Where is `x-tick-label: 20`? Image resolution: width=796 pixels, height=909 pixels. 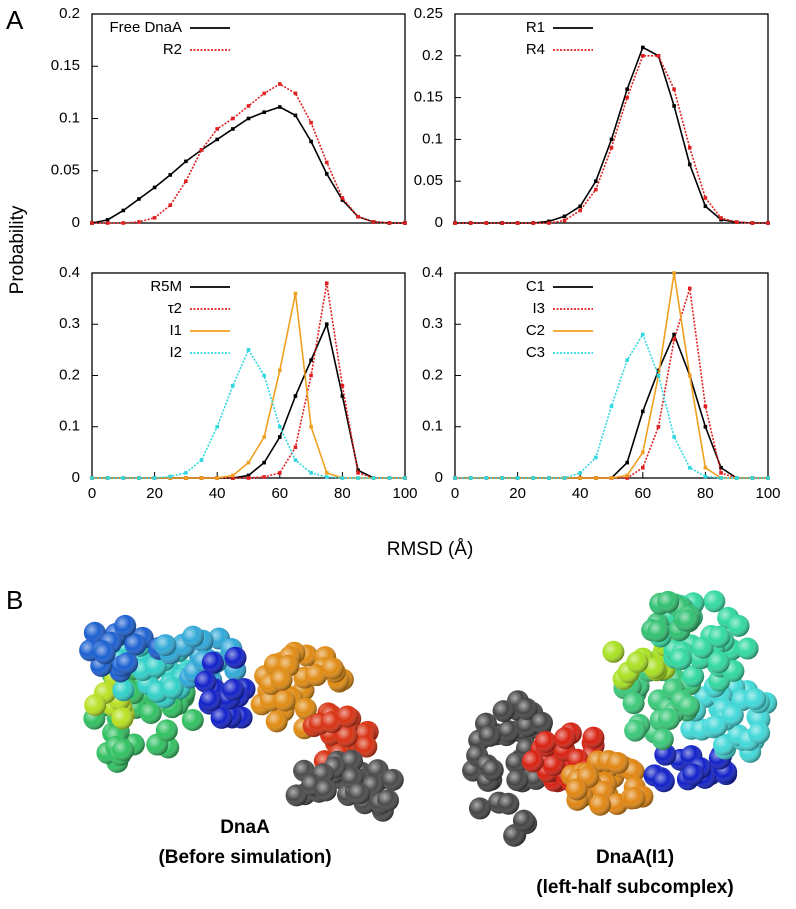 x-tick-label: 20 is located at coordinates (154, 493).